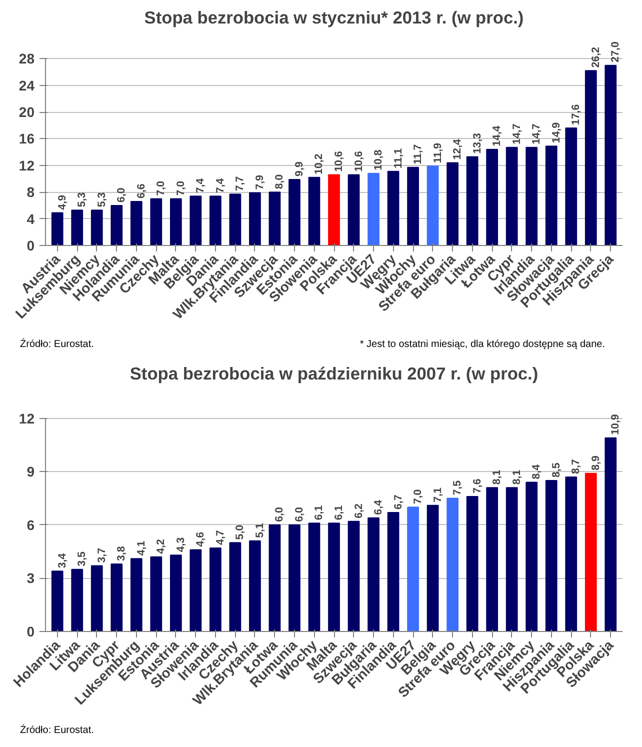  What do you see at coordinates (141, 191) in the screenshot?
I see `data-label: 6,6` at bounding box center [141, 191].